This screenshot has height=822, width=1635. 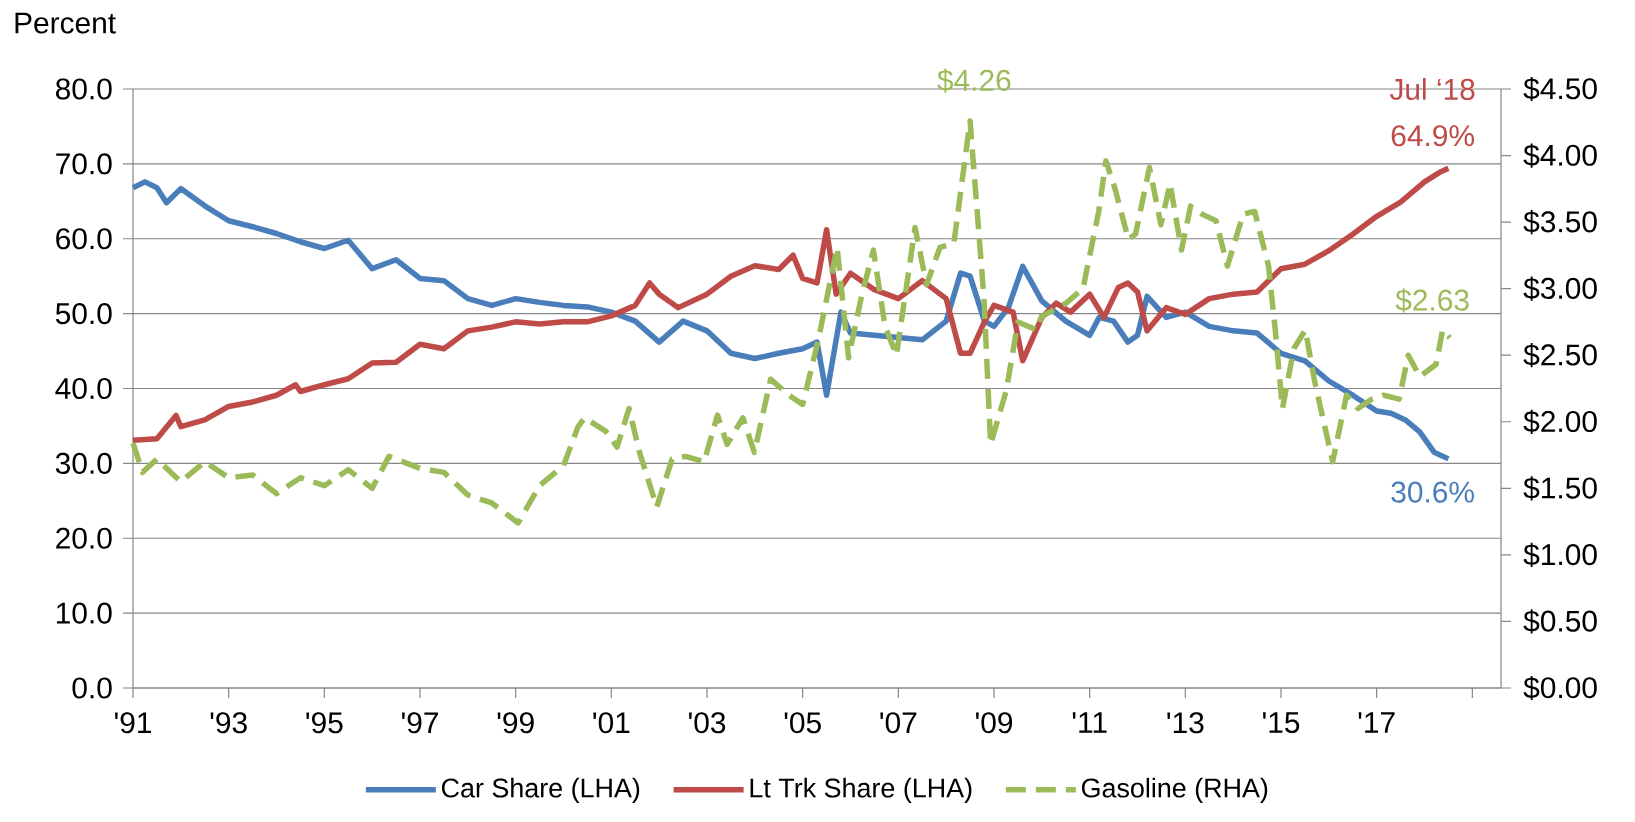 What do you see at coordinates (92, 688) in the screenshot?
I see `y-tick-label: 0.0` at bounding box center [92, 688].